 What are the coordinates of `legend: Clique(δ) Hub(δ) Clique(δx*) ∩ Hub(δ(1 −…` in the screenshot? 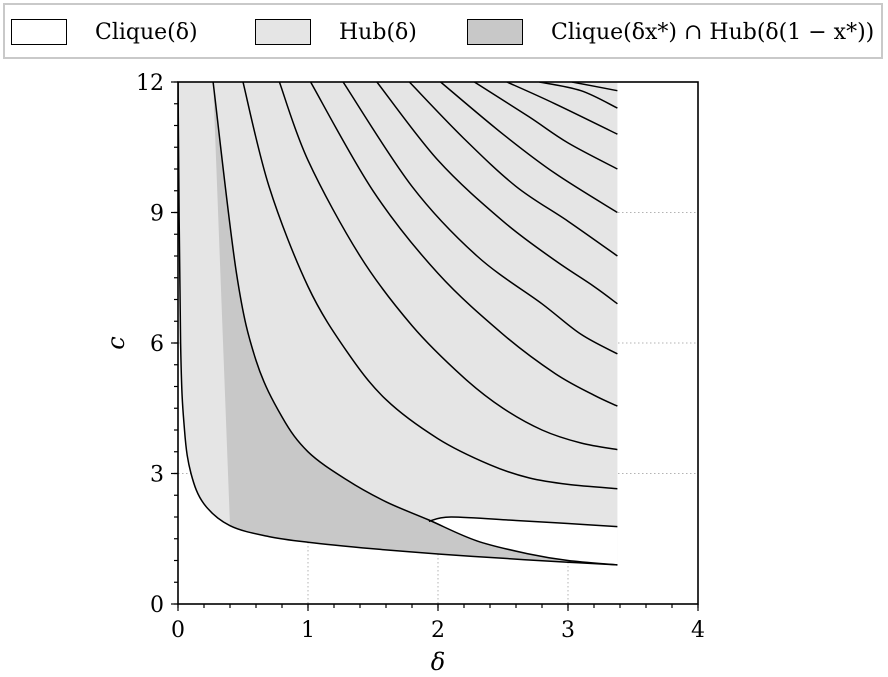 It's located at (443, 31).